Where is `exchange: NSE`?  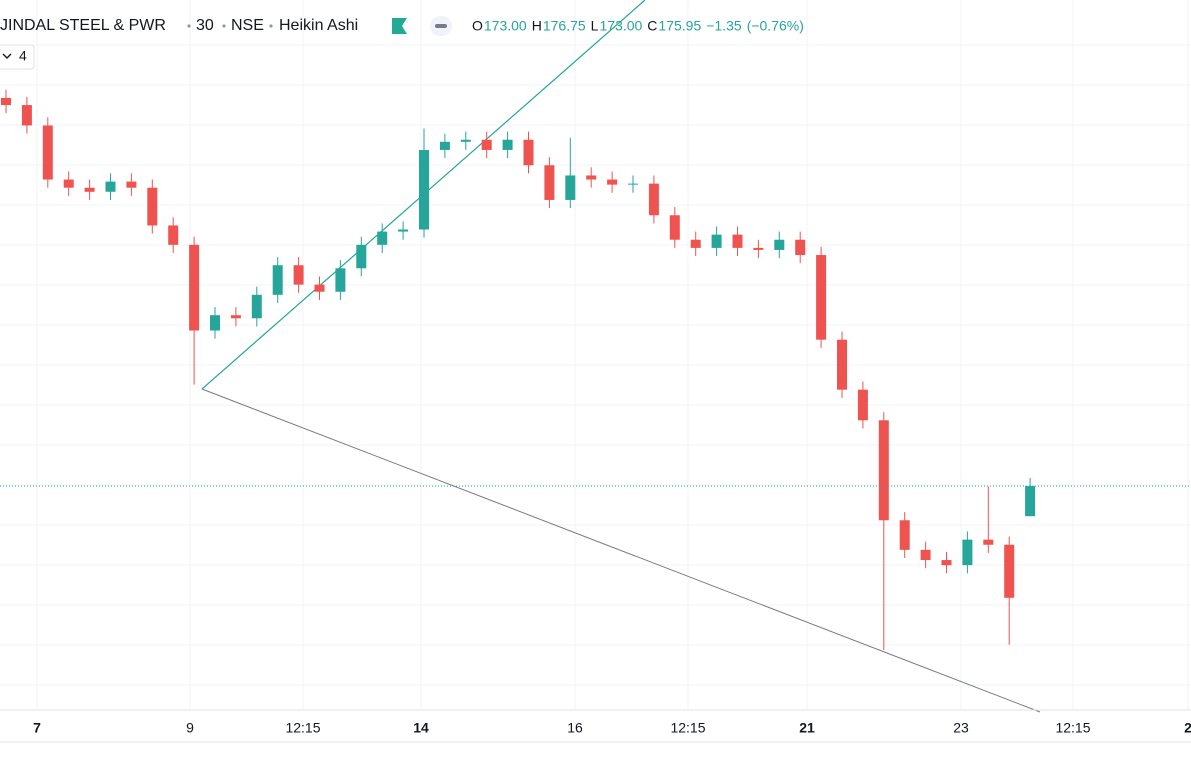 exchange: NSE is located at coordinates (247, 25).